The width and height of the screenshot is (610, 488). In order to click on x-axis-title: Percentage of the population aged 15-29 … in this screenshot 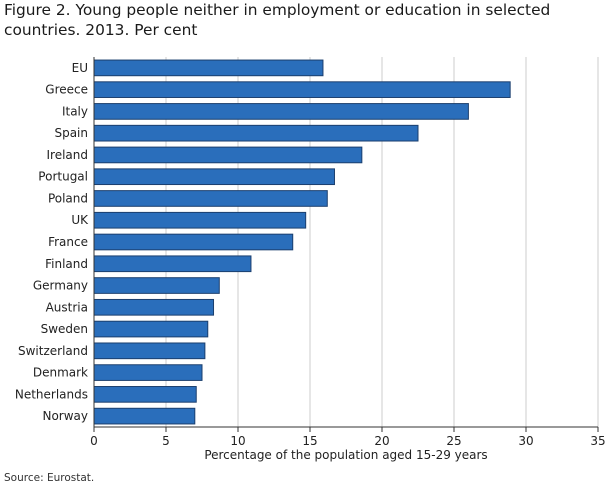, I will do `click(345, 455)`.